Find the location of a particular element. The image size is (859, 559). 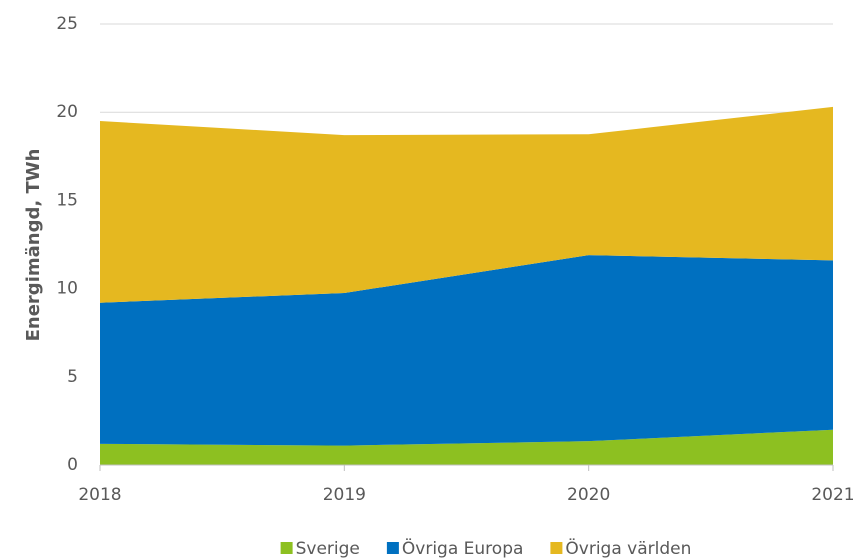

y-tick-label: 25 is located at coordinates (67, 24).